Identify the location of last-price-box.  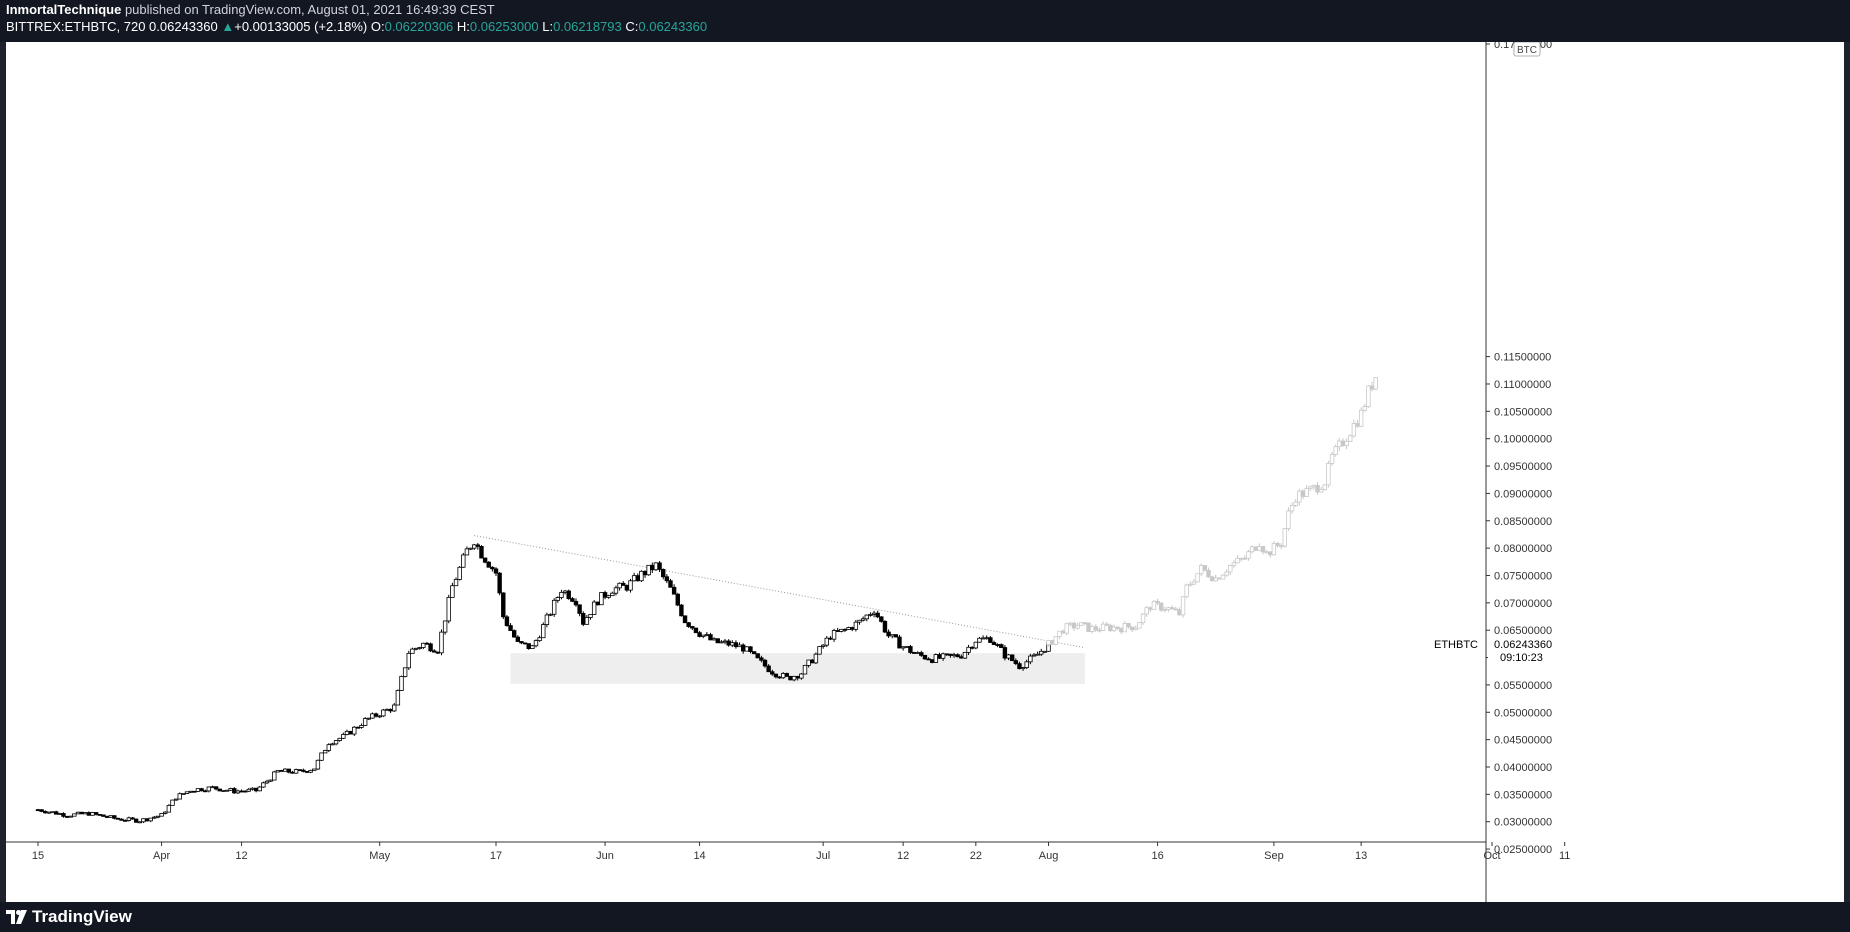
(1525, 650).